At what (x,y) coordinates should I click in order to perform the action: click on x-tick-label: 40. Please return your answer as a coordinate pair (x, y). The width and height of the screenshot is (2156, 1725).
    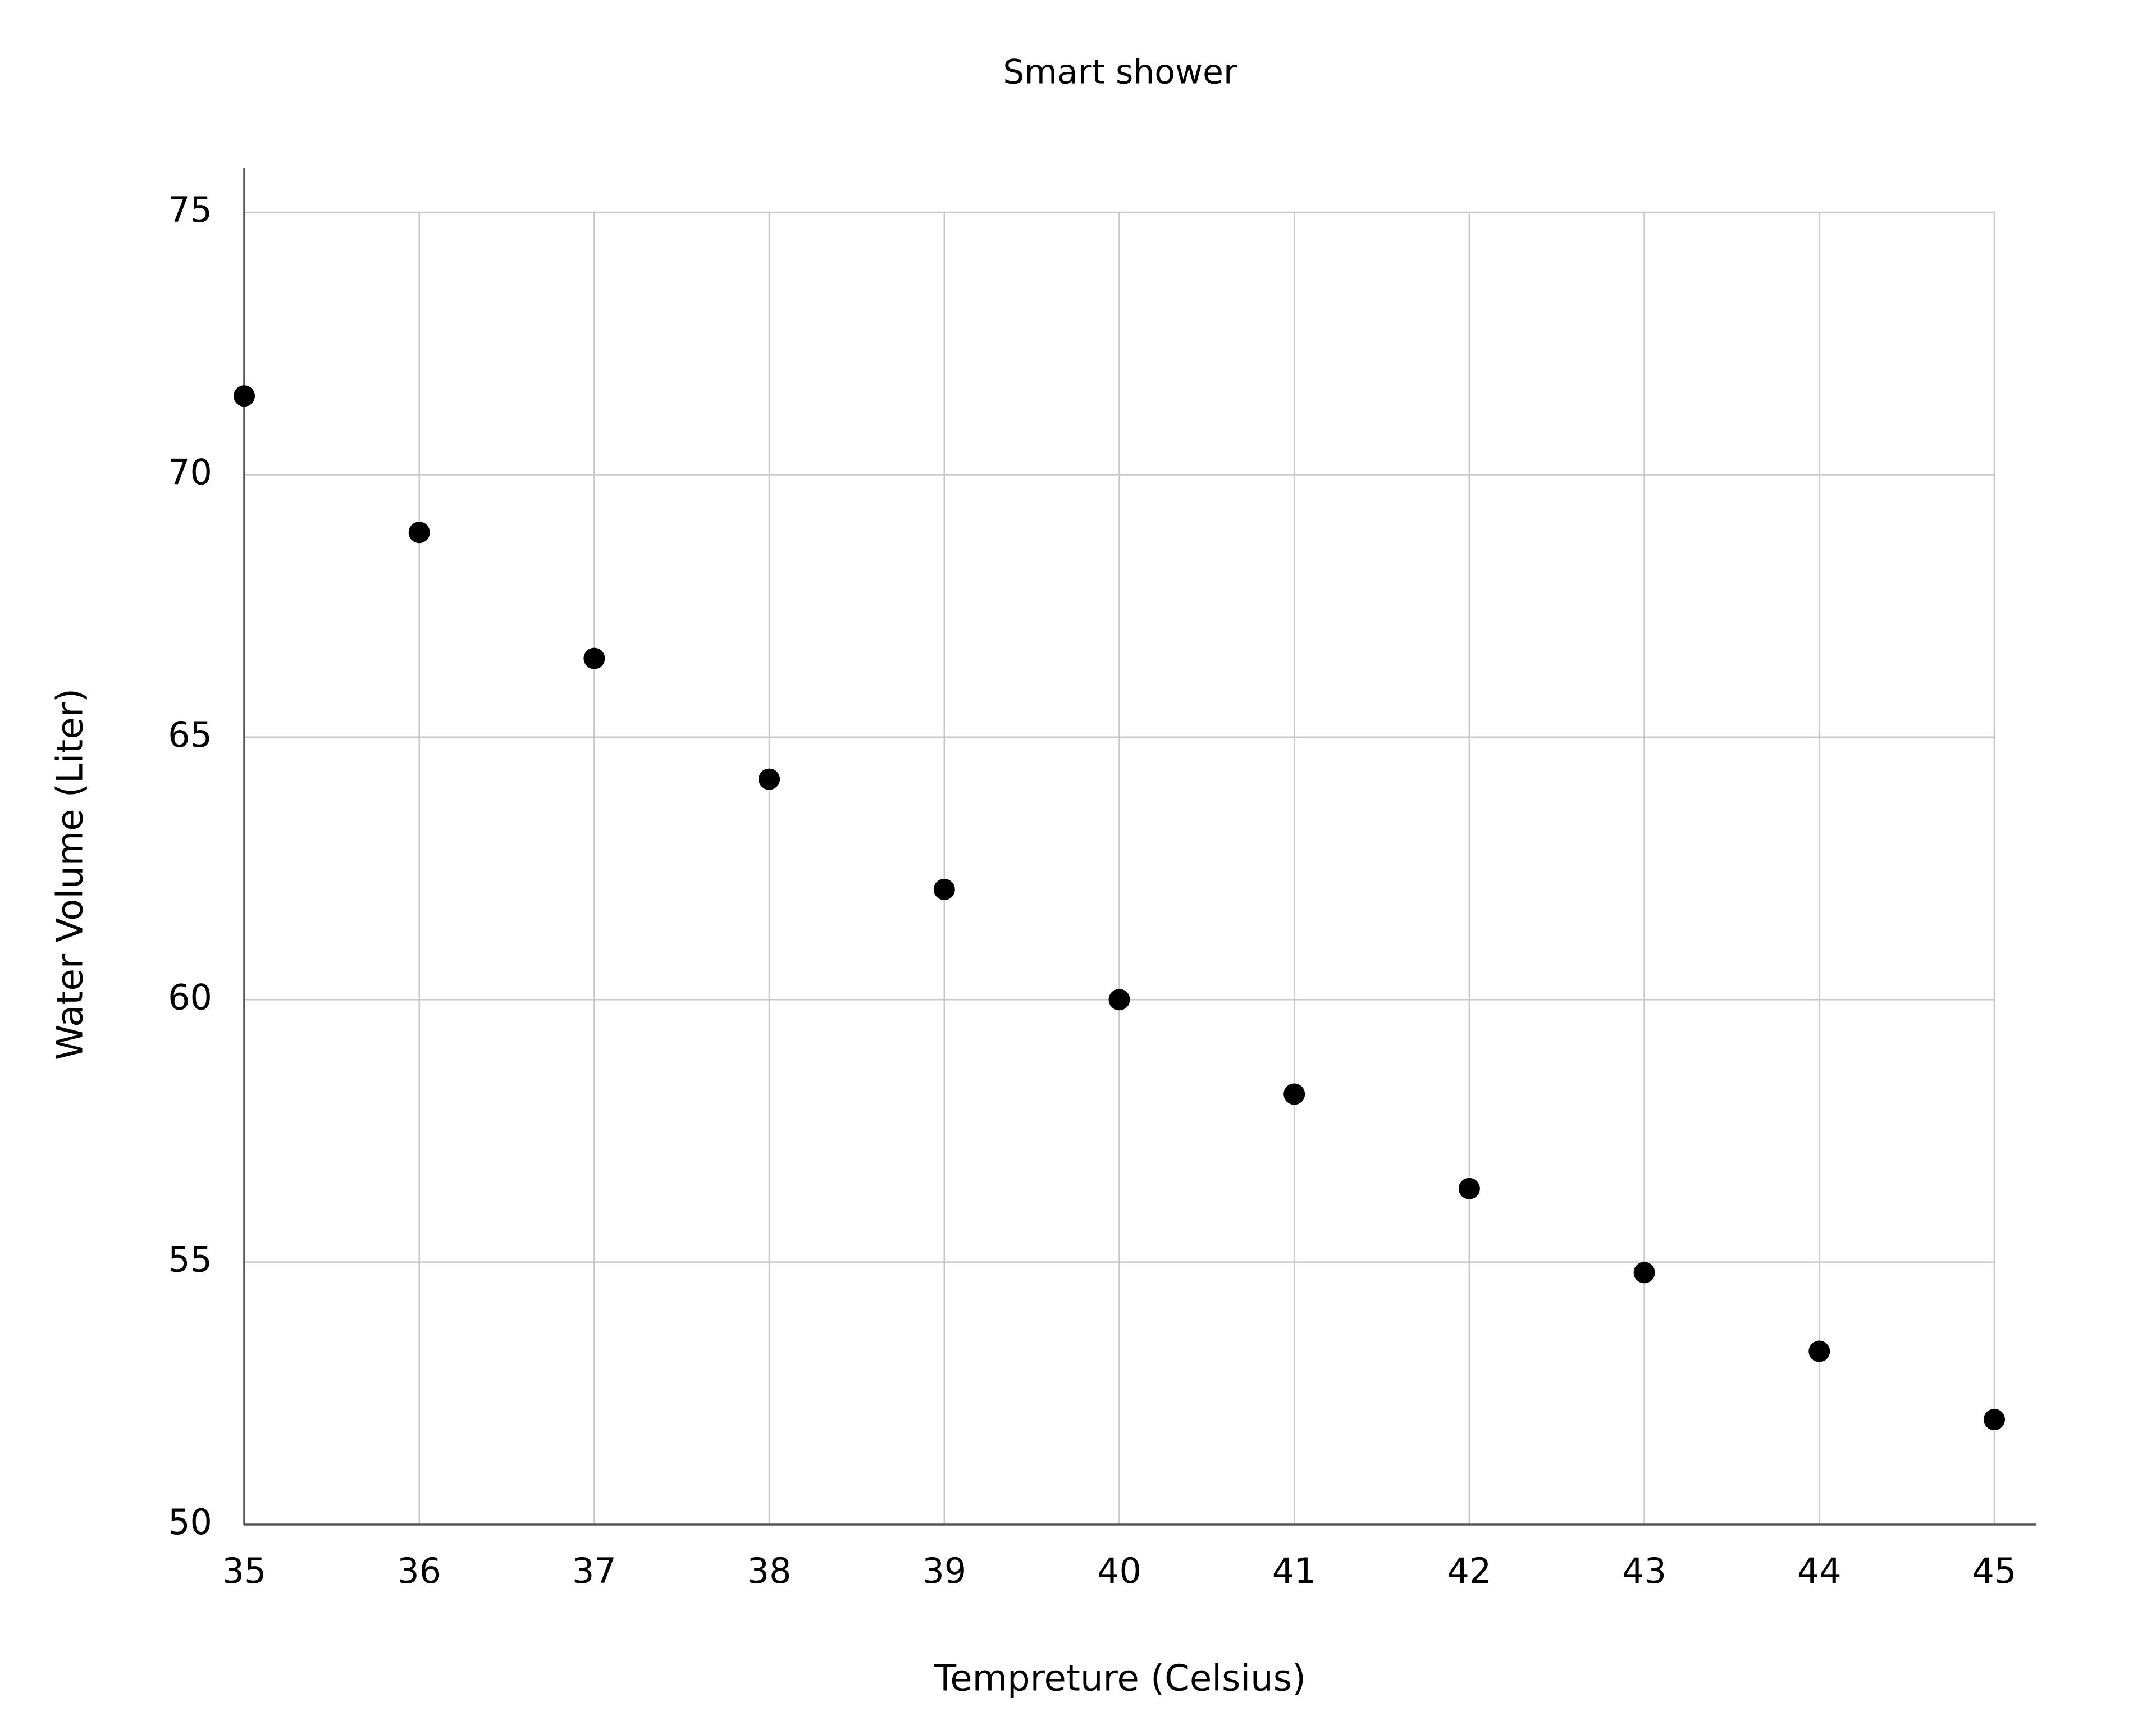
    Looking at the image, I should click on (1119, 1571).